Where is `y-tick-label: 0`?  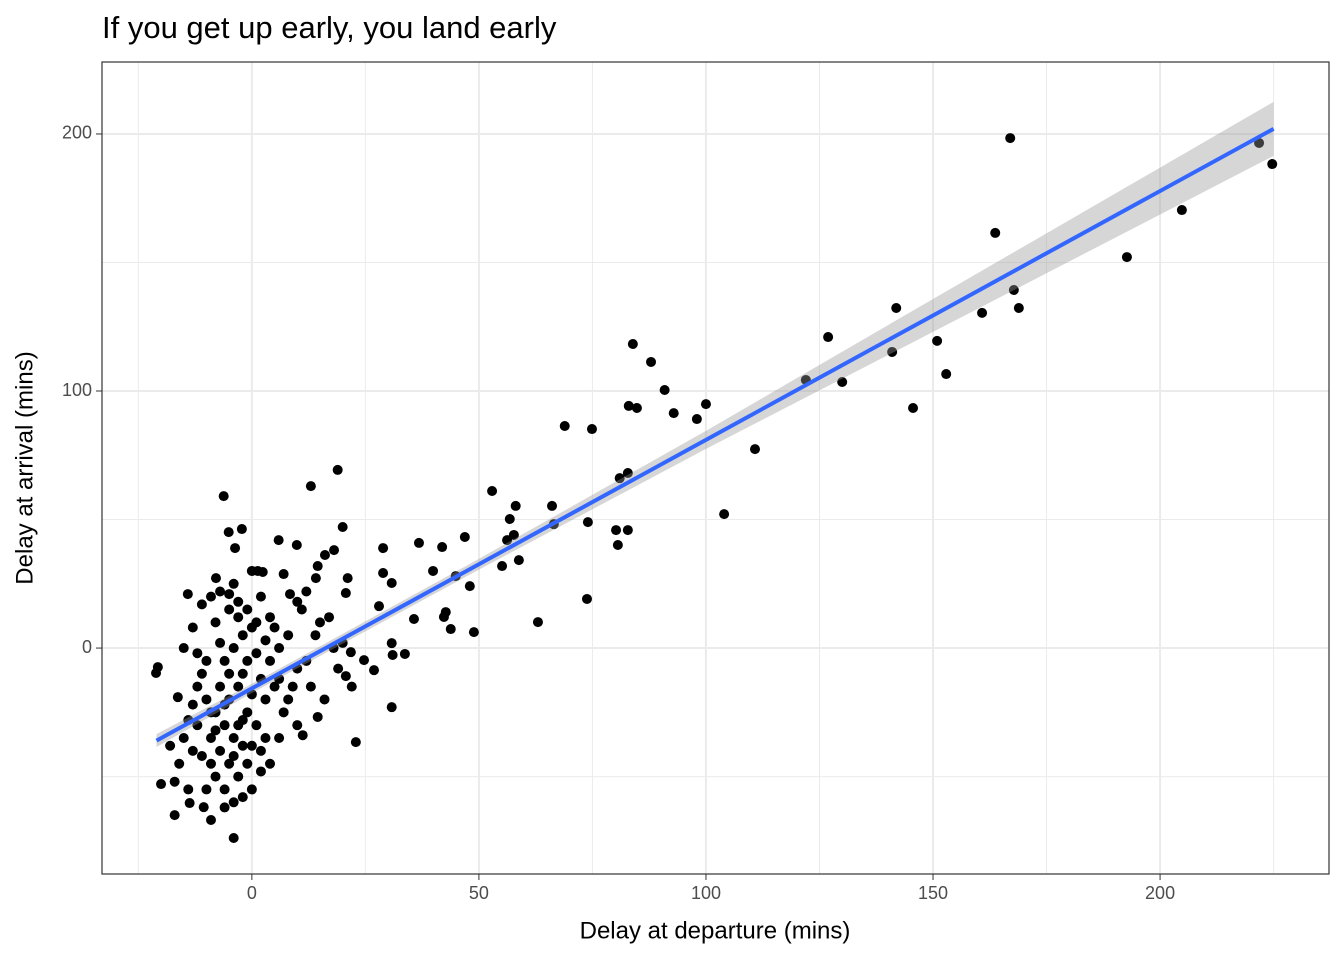 y-tick-label: 0 is located at coordinates (87, 647).